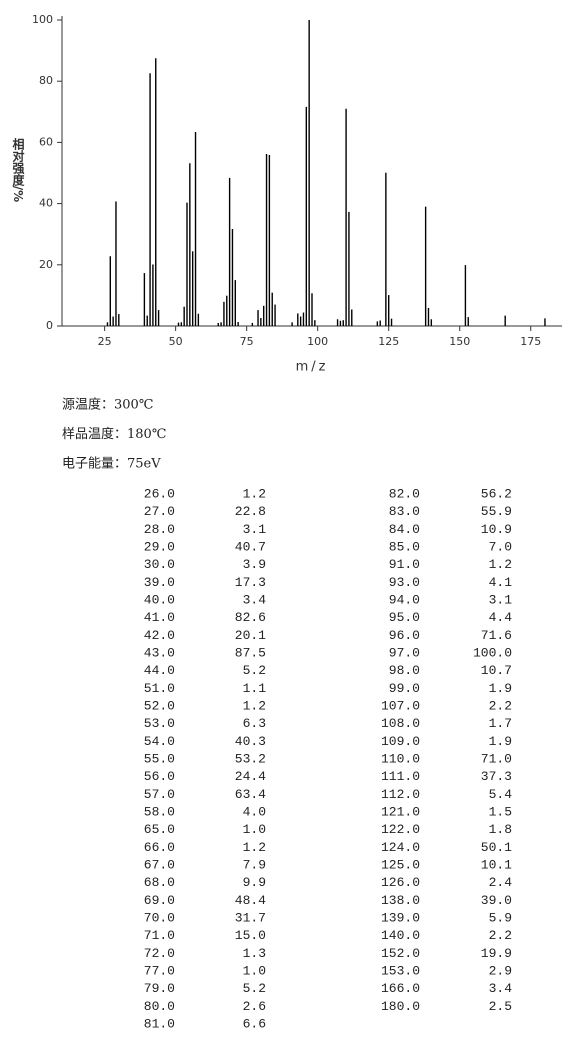 This screenshot has width=570, height=1045. What do you see at coordinates (400, 705) in the screenshot?
I see `table-mz: 107.0` at bounding box center [400, 705].